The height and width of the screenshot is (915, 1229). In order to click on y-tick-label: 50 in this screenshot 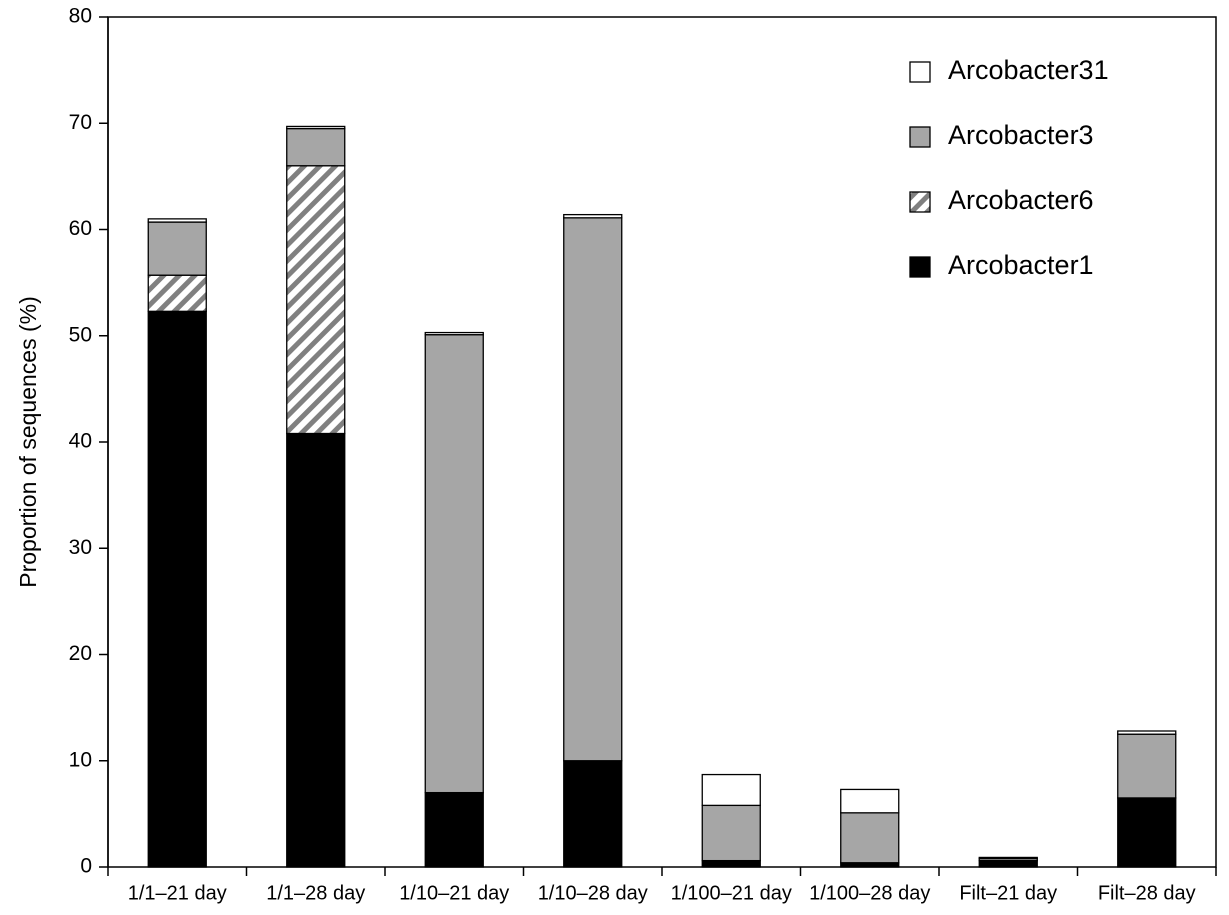, I will do `click(80, 334)`.